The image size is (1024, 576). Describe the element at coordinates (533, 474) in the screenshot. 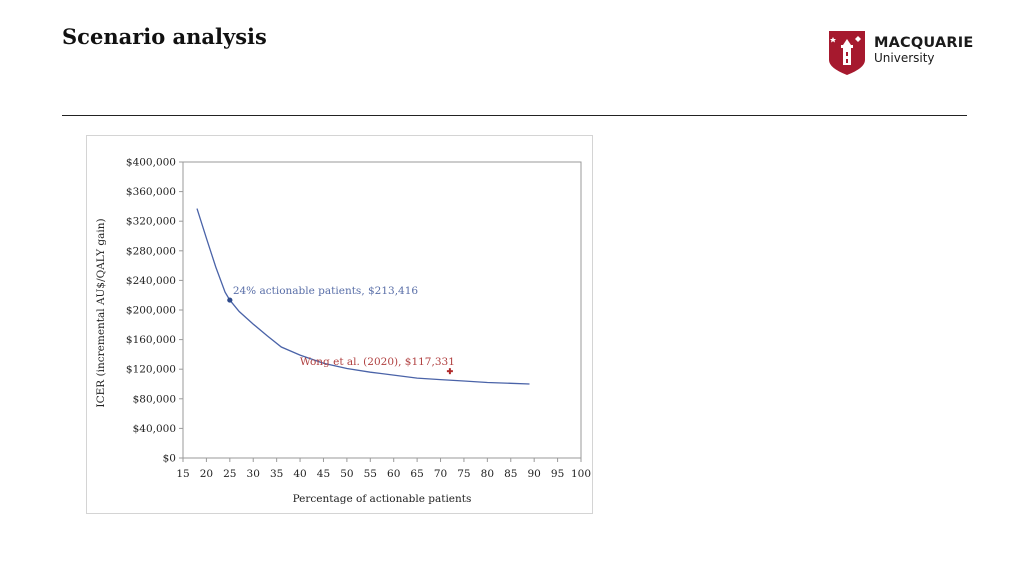

I see `x-tick-label: 90` at that location.